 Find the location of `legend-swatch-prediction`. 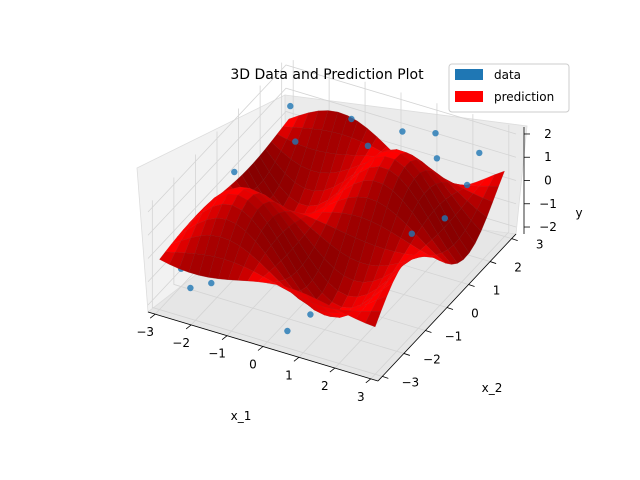

legend-swatch-prediction is located at coordinates (469, 96).